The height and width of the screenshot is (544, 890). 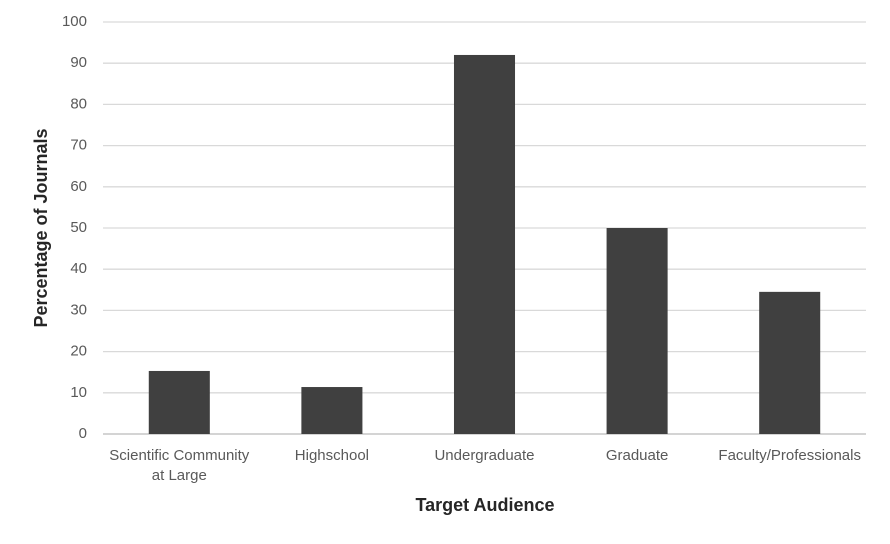 I want to click on y-tick-label: 60, so click(x=78, y=186).